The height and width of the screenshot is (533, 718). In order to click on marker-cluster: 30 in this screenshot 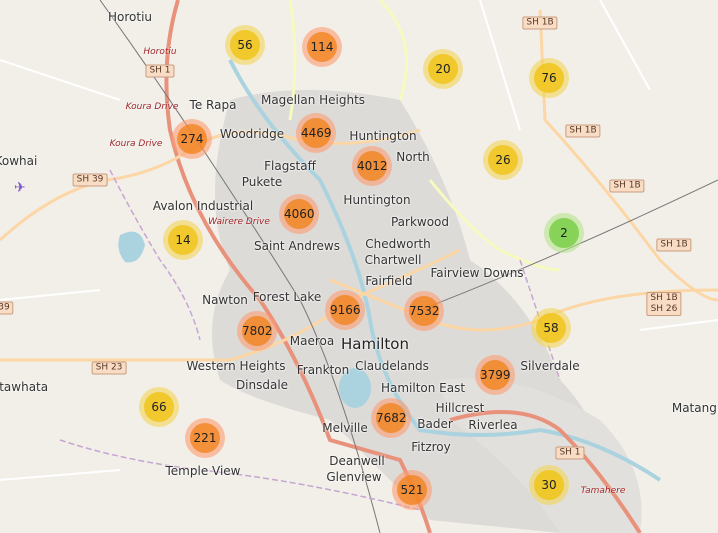, I will do `click(549, 485)`.